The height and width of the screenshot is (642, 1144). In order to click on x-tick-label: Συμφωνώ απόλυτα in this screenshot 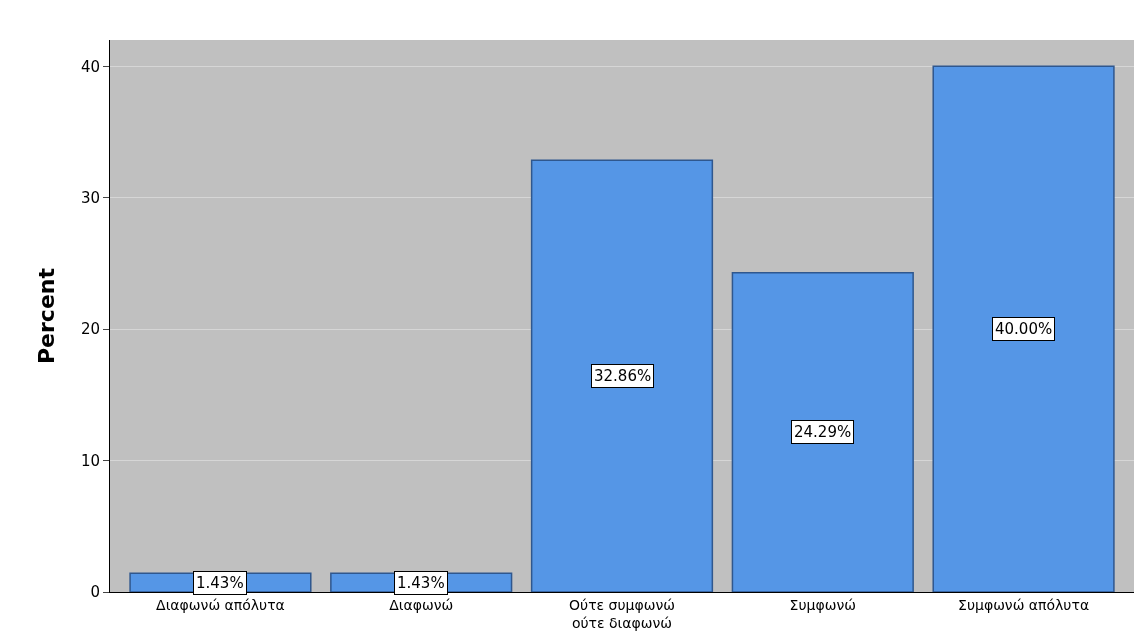, I will do `click(1024, 604)`.